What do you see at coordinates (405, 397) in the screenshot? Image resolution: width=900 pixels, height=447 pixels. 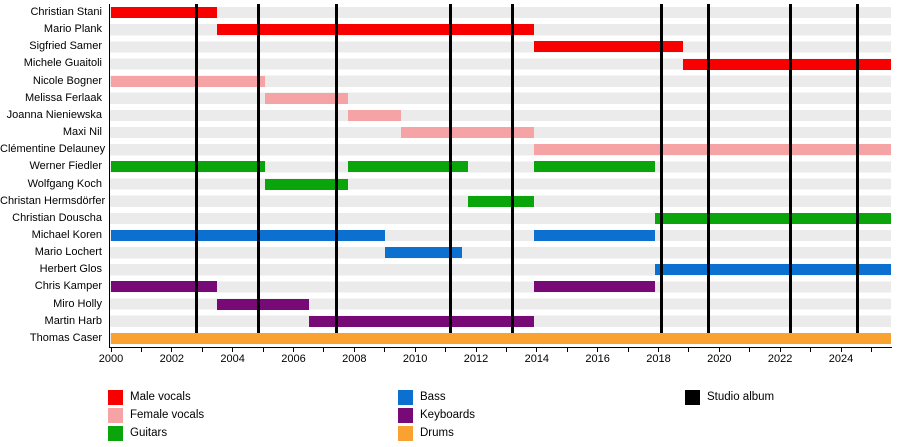 I see `bass-swatch-icon` at bounding box center [405, 397].